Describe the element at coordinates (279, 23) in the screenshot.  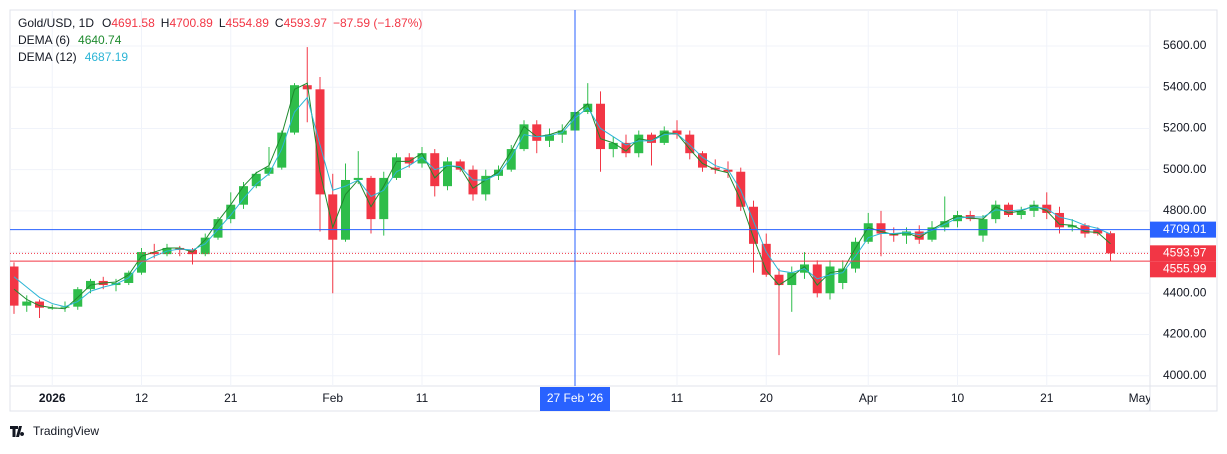
I see `ohlc-letter: C` at that location.